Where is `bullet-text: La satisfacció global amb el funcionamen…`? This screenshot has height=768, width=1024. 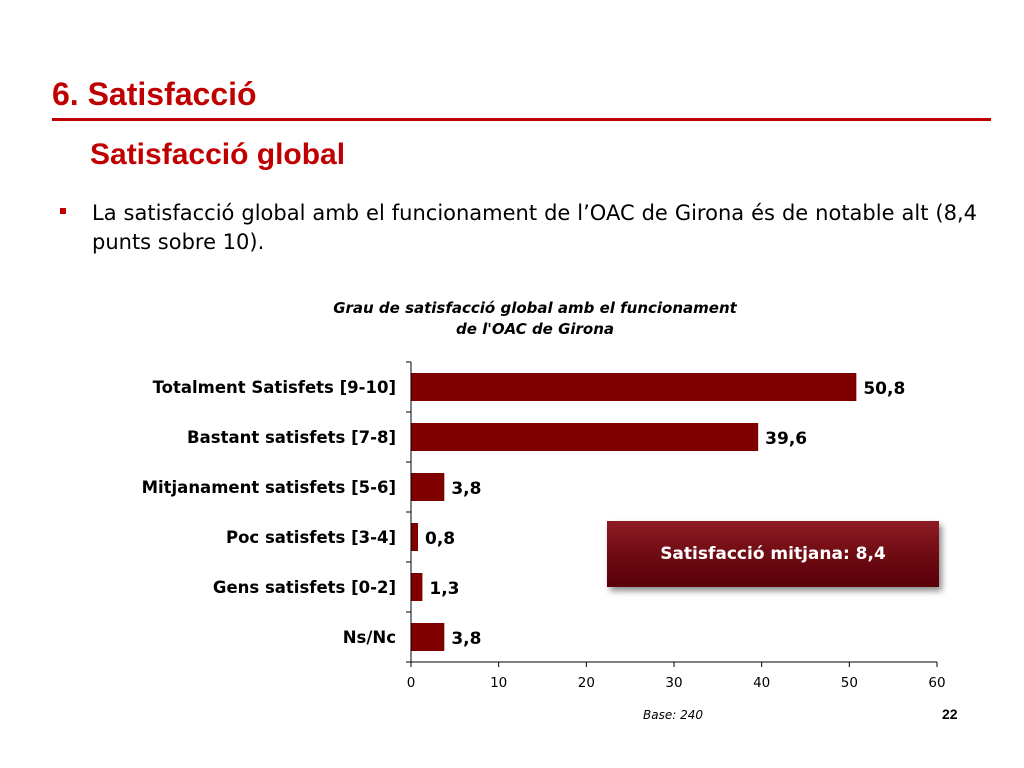
bullet-text: La satisfacció global amb el funcionamen… is located at coordinates (534, 227).